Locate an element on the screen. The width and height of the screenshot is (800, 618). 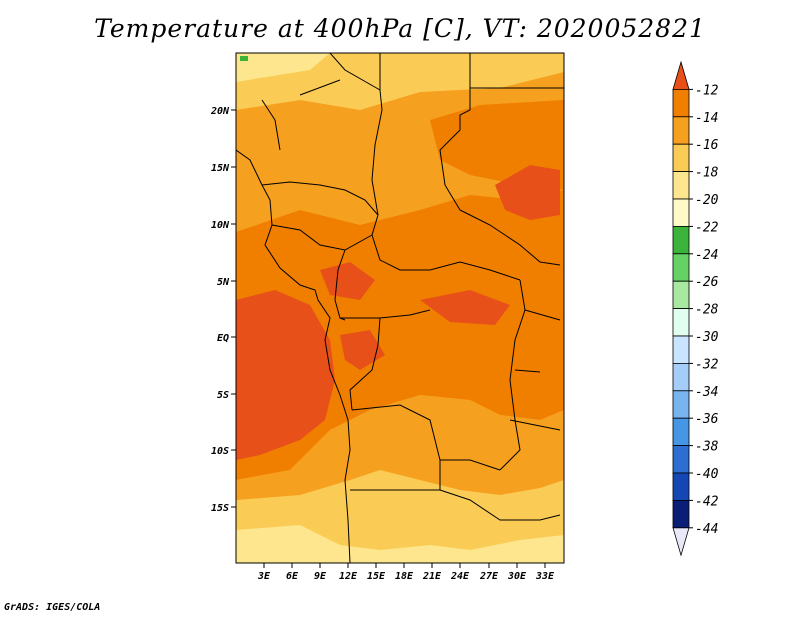
field-green-speck is located at coordinates (244, 58).